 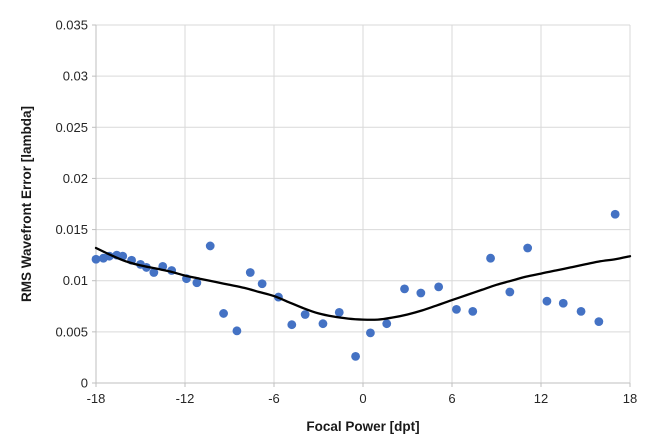 I want to click on y-tick-label: 0.005, so click(x=71, y=331).